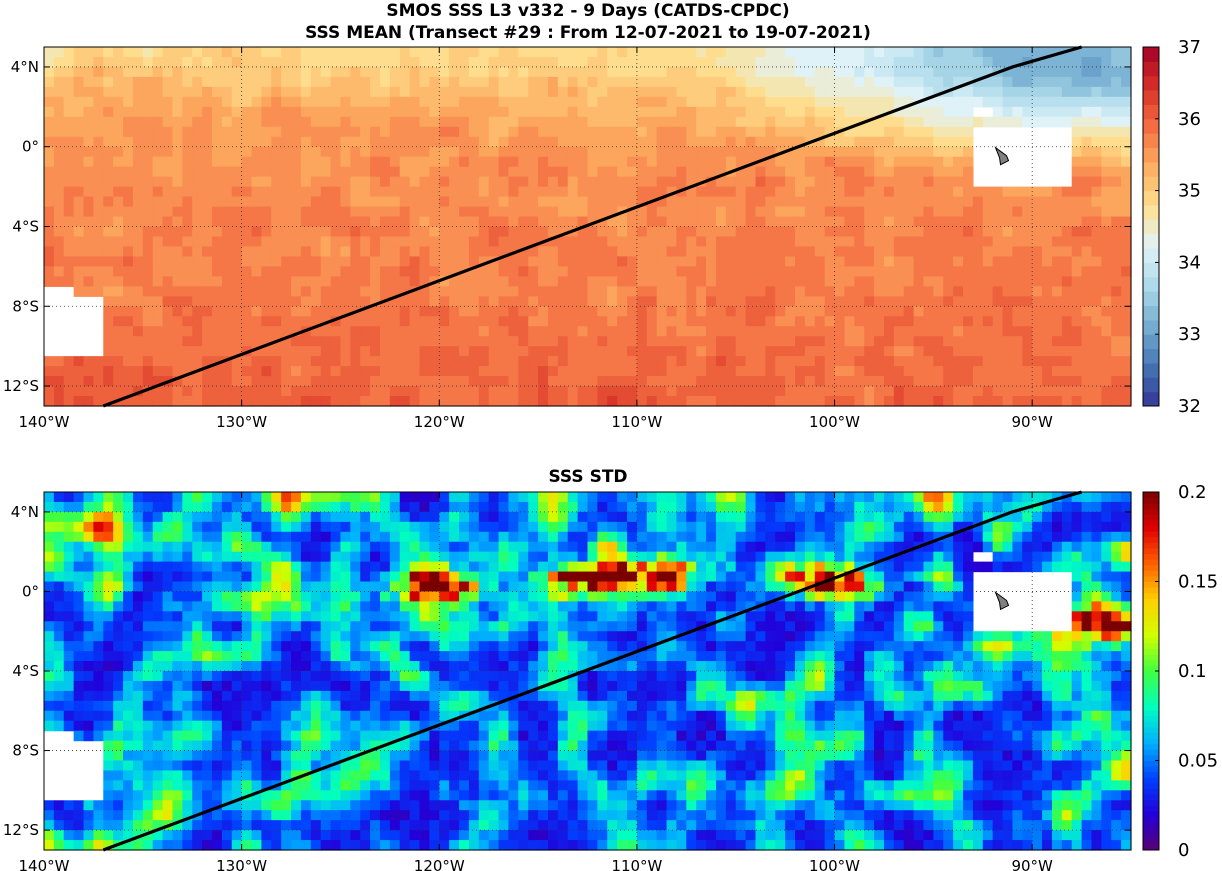 This screenshot has width=1222, height=871. What do you see at coordinates (1151, 313) in the screenshot?
I see `colorbar-swatch` at bounding box center [1151, 313].